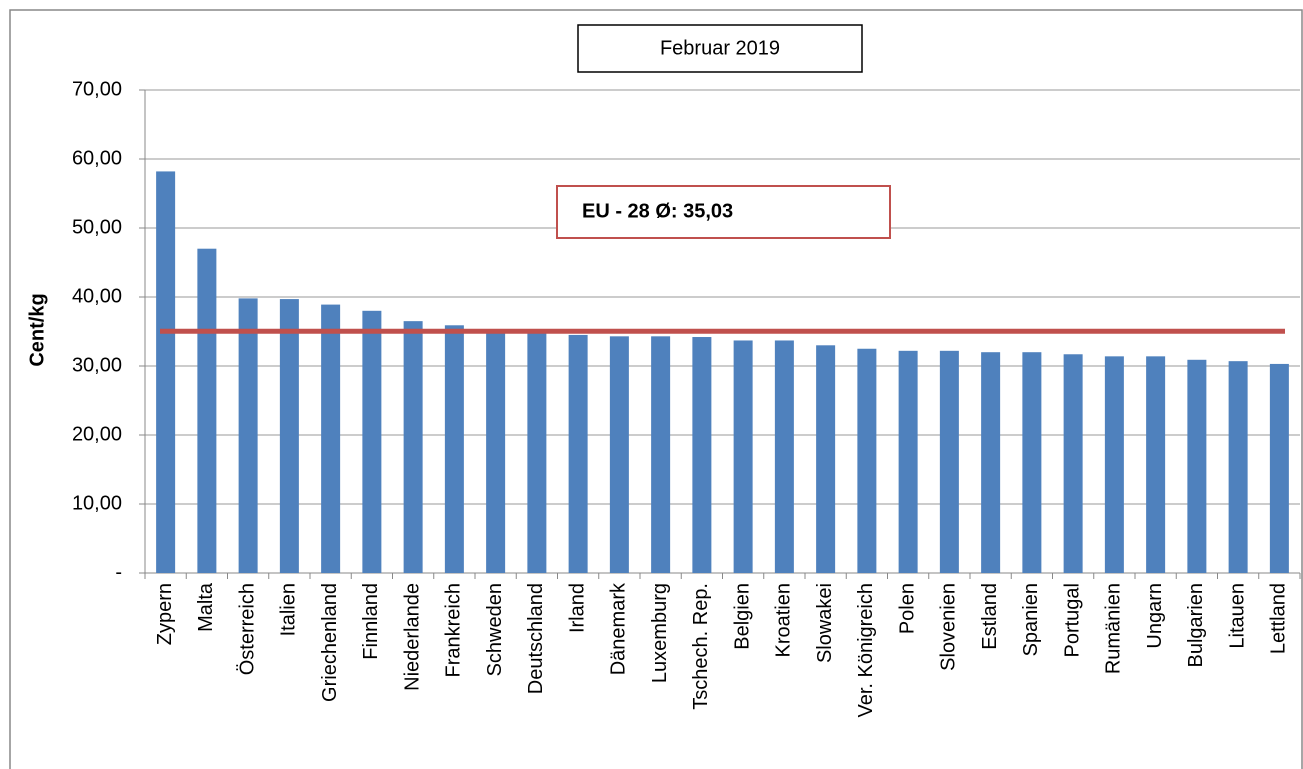 The width and height of the screenshot is (1303, 769). Describe the element at coordinates (454, 630) in the screenshot. I see `x-tick-label: Frankreich` at that location.